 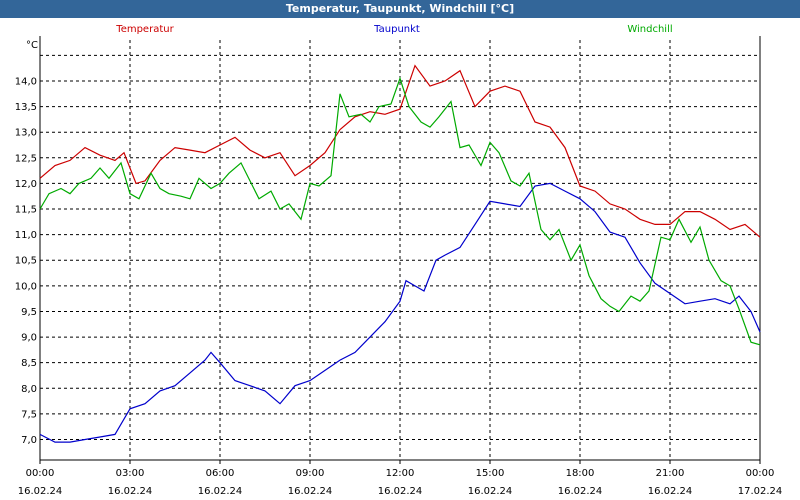 I want to click on y-tick-label: 8,5, so click(x=29, y=363).